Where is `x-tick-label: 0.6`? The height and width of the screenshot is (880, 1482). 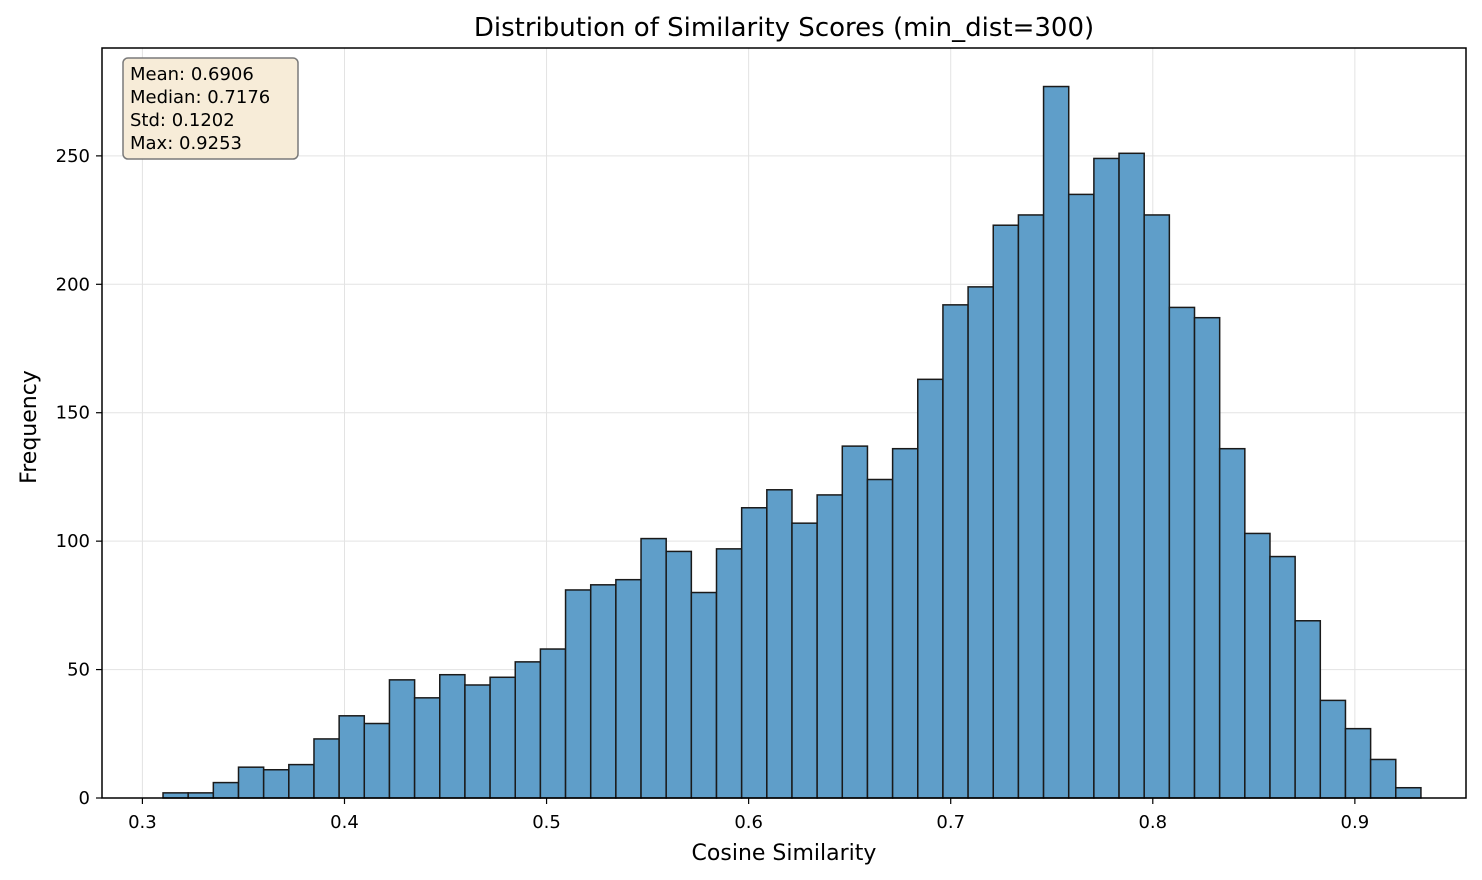 x-tick-label: 0.6 is located at coordinates (748, 822).